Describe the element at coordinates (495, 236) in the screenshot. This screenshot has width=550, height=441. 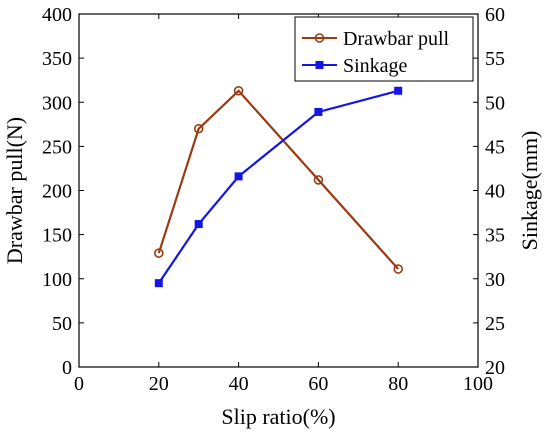
I see `y-right-tick-label: 35` at that location.